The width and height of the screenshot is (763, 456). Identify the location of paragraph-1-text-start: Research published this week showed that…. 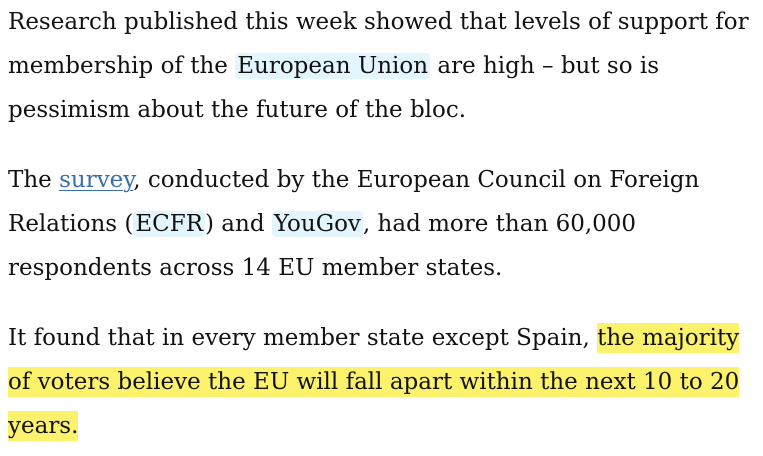
(378, 44).